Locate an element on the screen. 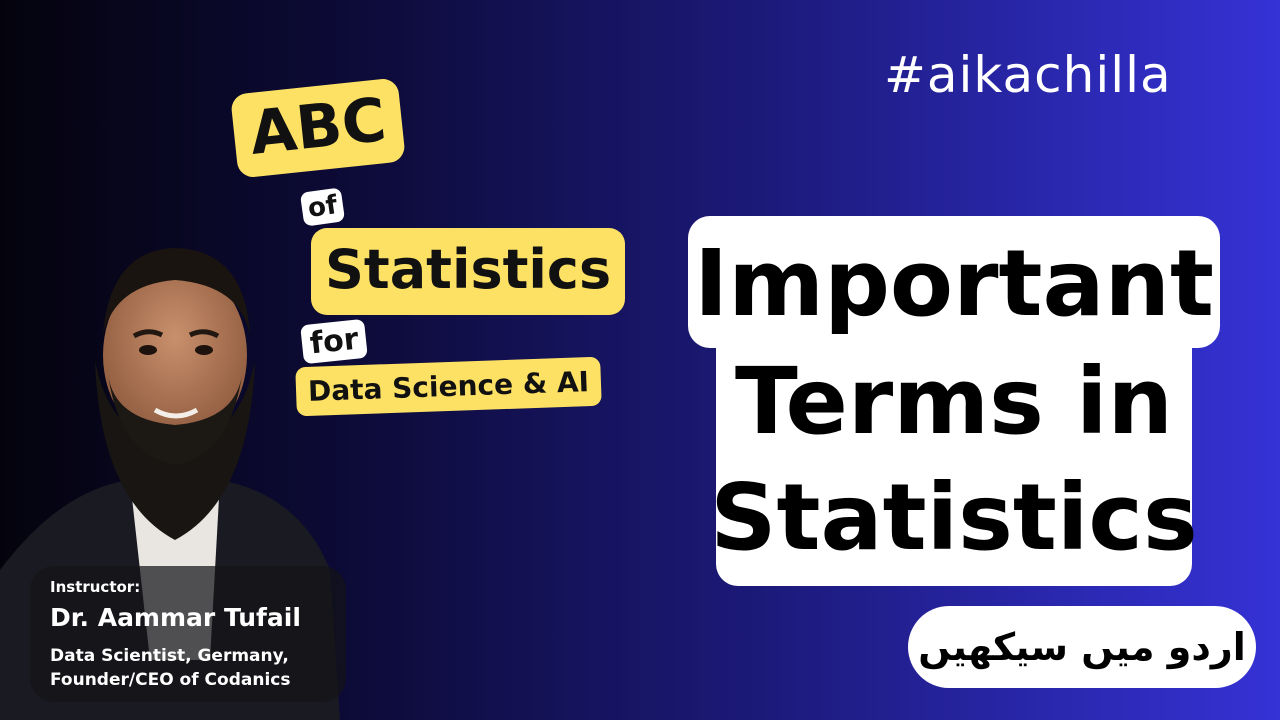  instructor-desc-line-1: Data Scientist, Germany, is located at coordinates (169, 656).